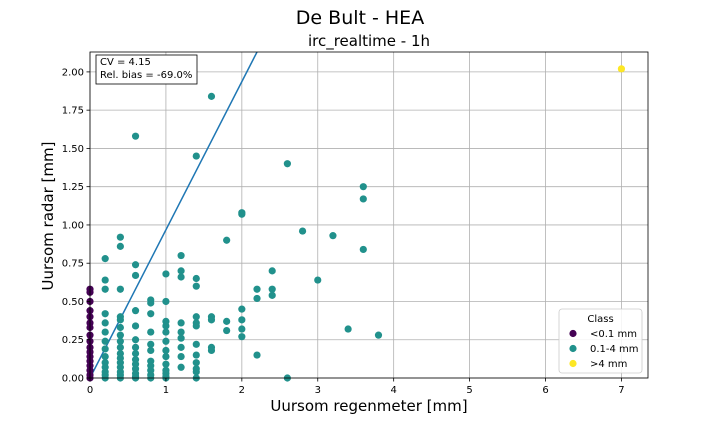  What do you see at coordinates (368, 406) in the screenshot?
I see `x-axis-label: Uursom regenmeter [mm]` at bounding box center [368, 406].